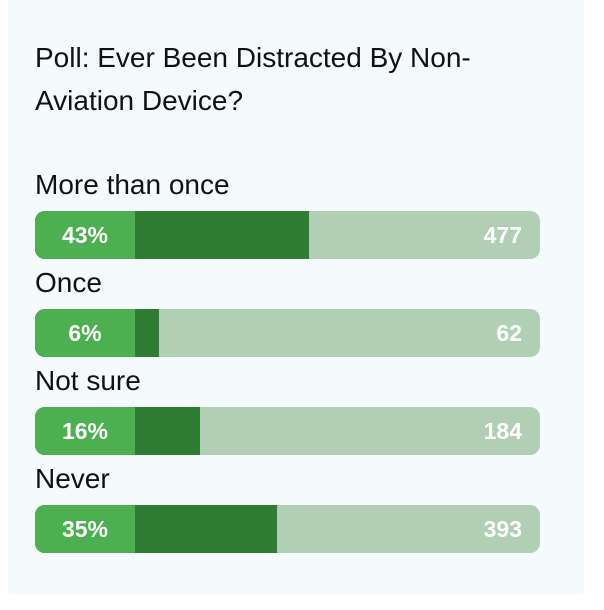 The image size is (604, 610). Describe the element at coordinates (68, 282) in the screenshot. I see `poll-option-label: Once` at that location.